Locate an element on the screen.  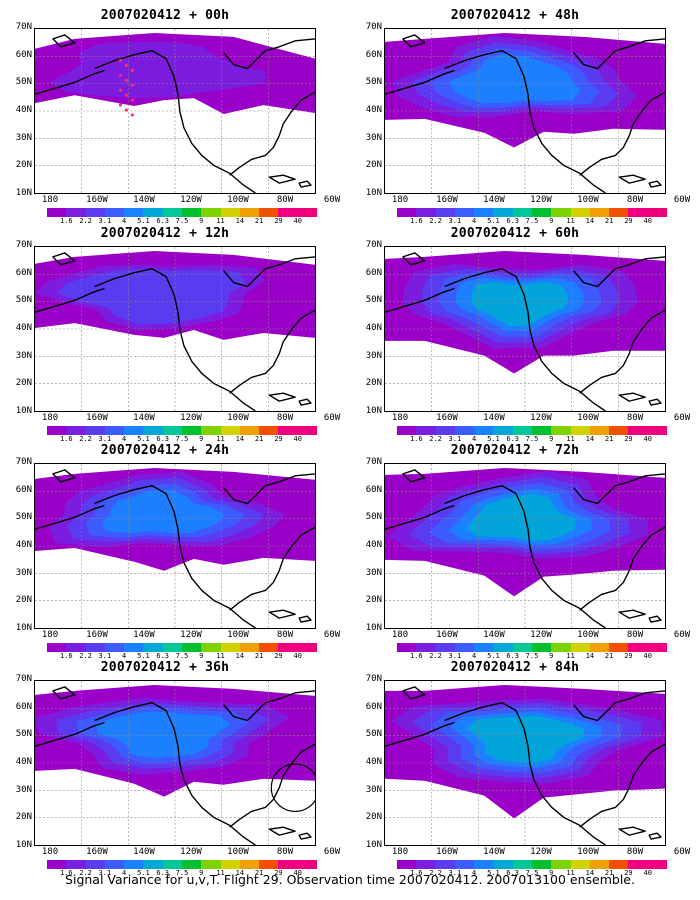
colorbar-label: 11 is located at coordinates (220, 873).